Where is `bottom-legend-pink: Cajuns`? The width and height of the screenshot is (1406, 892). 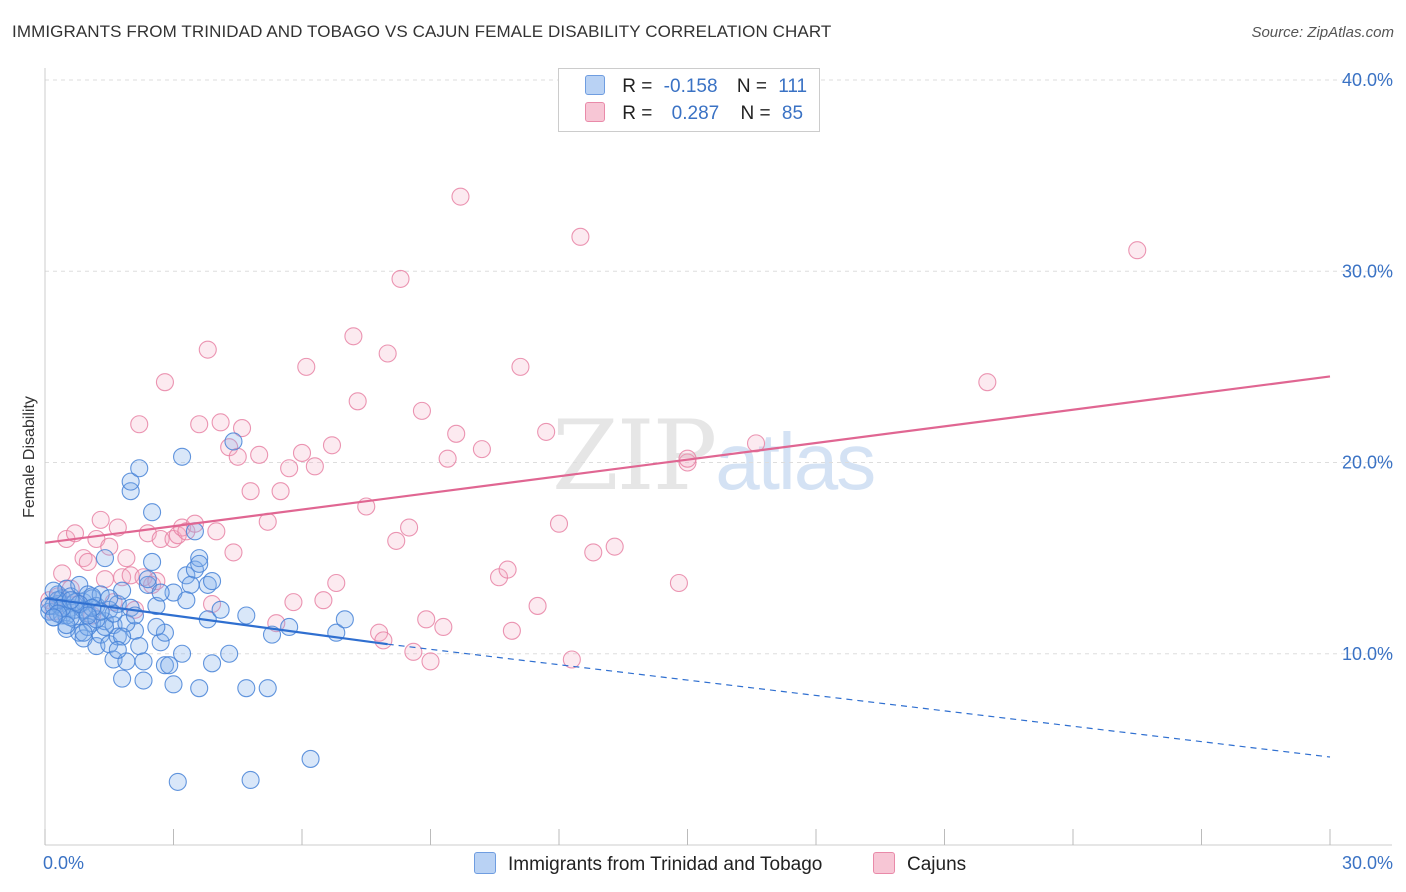
bottom-legend-pink: Cajuns is located at coordinates (919, 864).